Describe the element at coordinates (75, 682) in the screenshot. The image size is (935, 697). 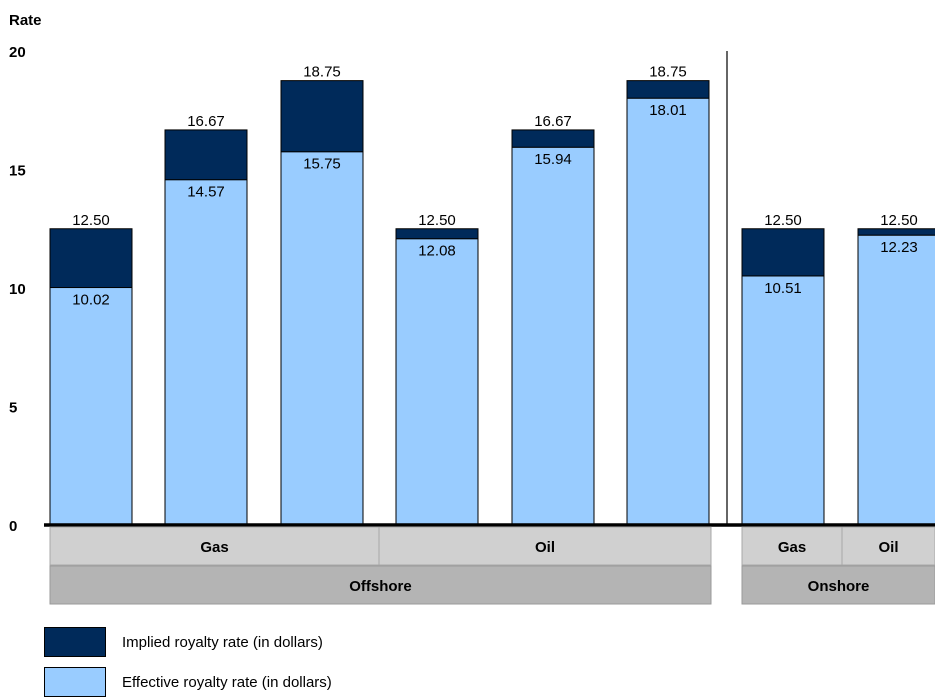
I see `legend-swatch-effective` at that location.